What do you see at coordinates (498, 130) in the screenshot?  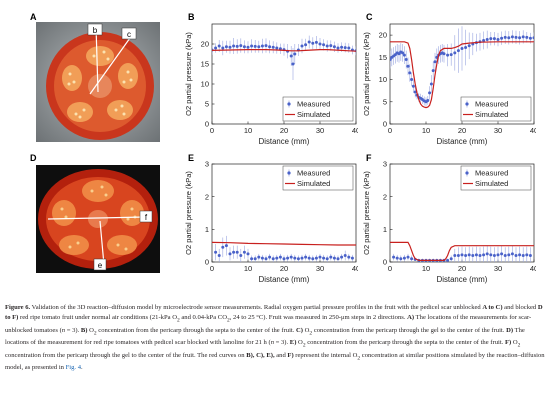 I see `chart-c-xtick-label: 30` at bounding box center [498, 130].